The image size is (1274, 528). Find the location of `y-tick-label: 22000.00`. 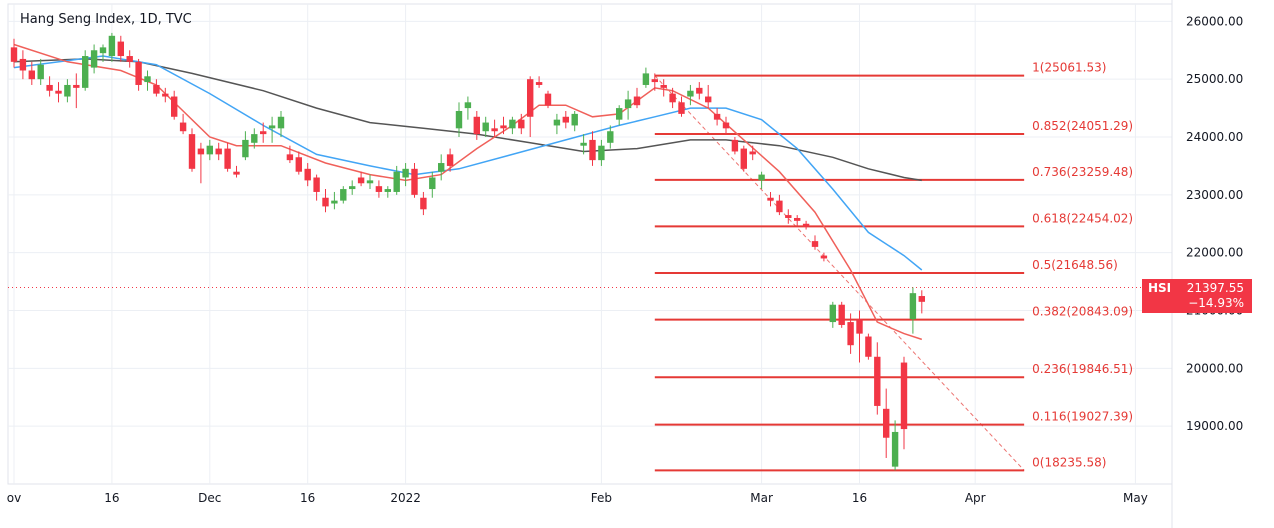

y-tick-label: 22000.00 is located at coordinates (1214, 253).